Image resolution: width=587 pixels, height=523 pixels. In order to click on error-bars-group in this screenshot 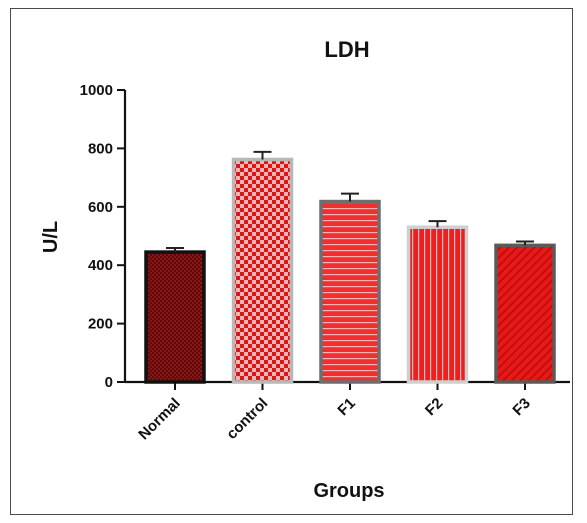, I will do `click(350, 201)`.